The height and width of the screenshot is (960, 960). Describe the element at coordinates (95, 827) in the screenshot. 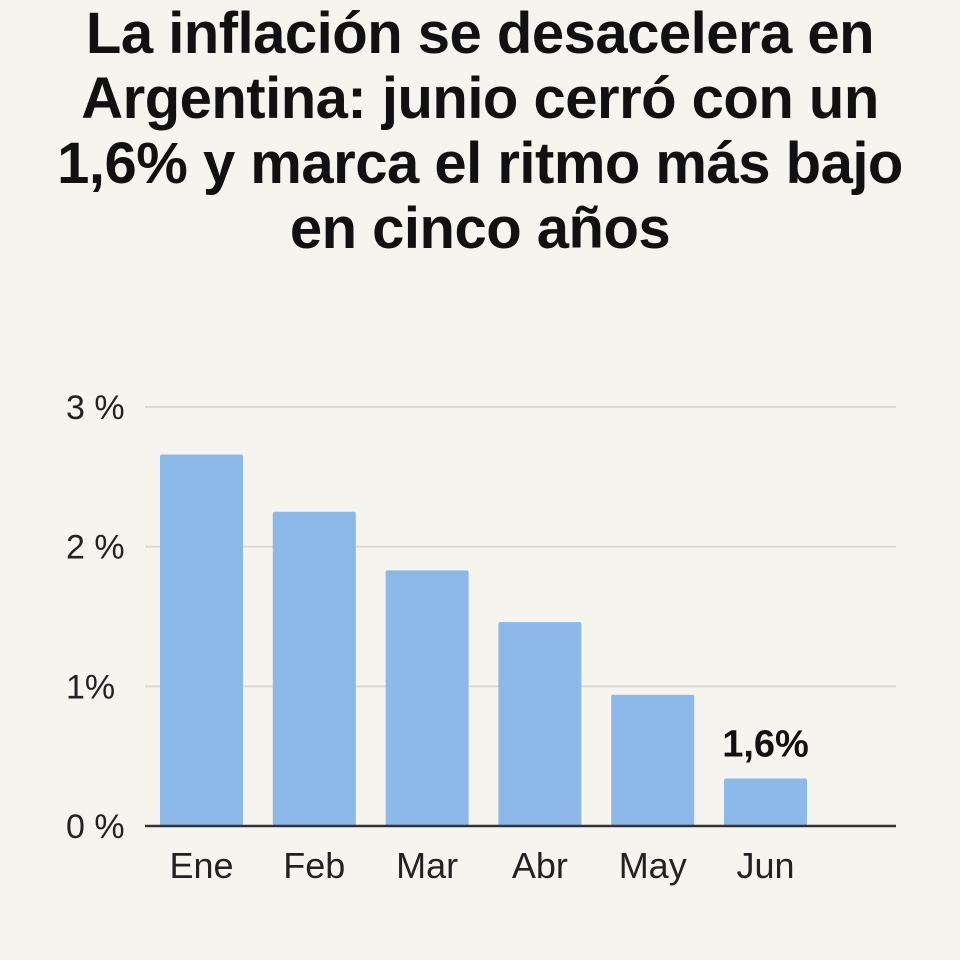

I see `y-tick-label: 0 %` at that location.